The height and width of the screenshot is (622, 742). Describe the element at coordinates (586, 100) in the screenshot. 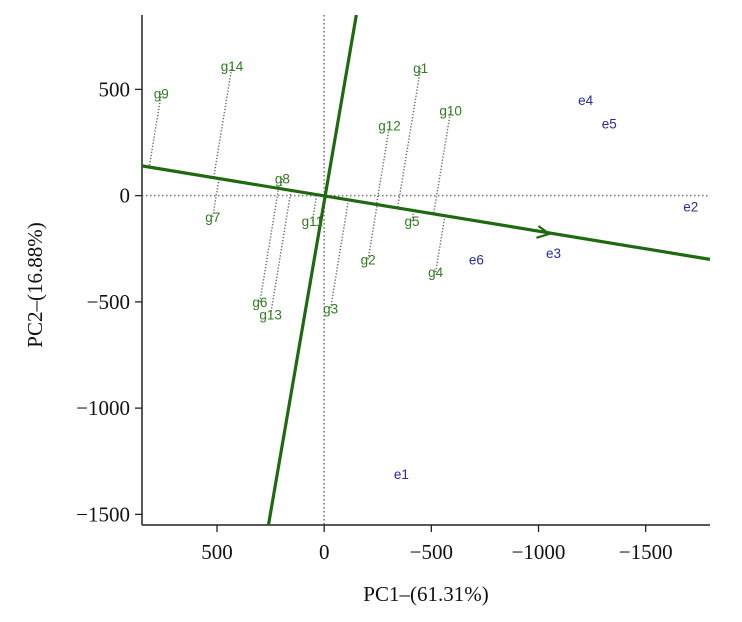

I see `environment-point-e4: e4` at that location.